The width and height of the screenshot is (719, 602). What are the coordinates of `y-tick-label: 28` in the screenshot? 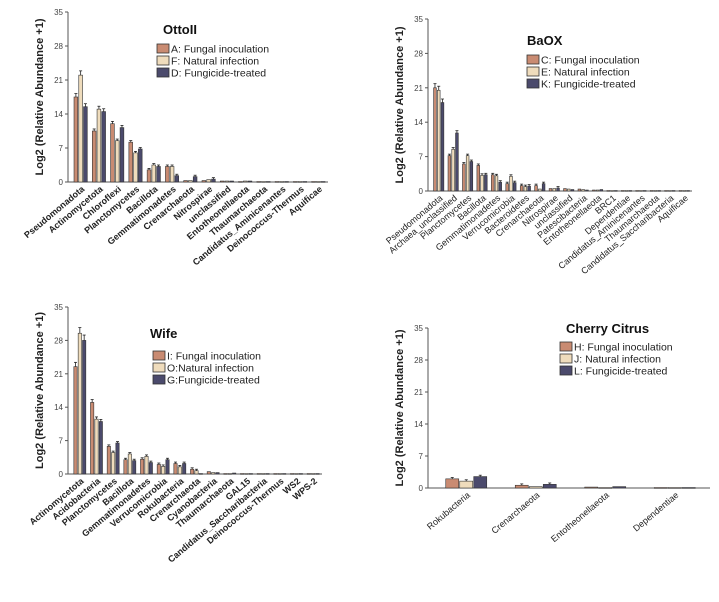 It's located at (58, 340).